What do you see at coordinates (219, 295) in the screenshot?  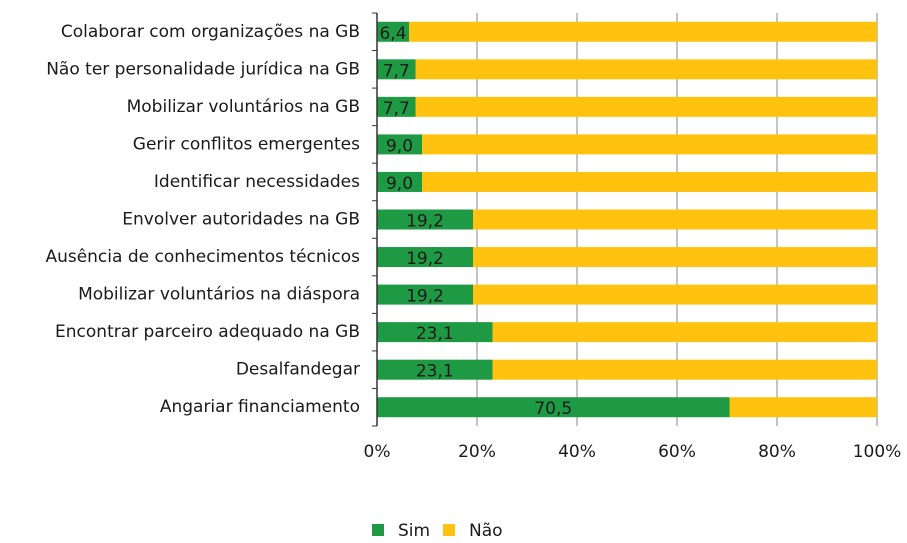 I see `y-tick-label: Mobilizar voluntários na diáspora` at bounding box center [219, 295].